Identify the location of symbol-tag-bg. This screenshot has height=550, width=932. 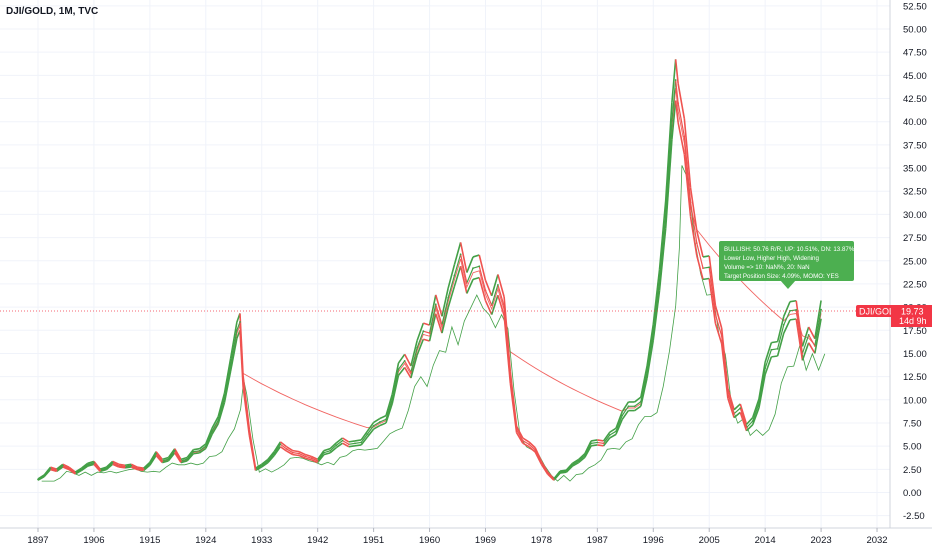
(876, 311).